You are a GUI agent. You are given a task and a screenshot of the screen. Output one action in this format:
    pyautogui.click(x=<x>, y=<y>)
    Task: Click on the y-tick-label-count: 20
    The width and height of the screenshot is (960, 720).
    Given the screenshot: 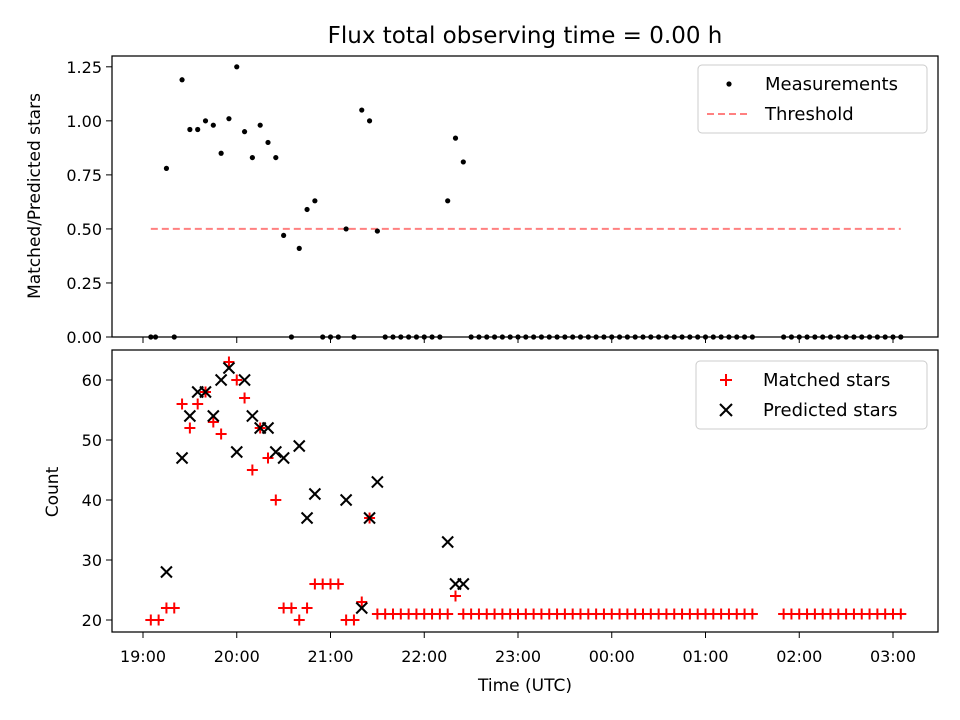 What is the action you would take?
    pyautogui.click(x=92, y=620)
    